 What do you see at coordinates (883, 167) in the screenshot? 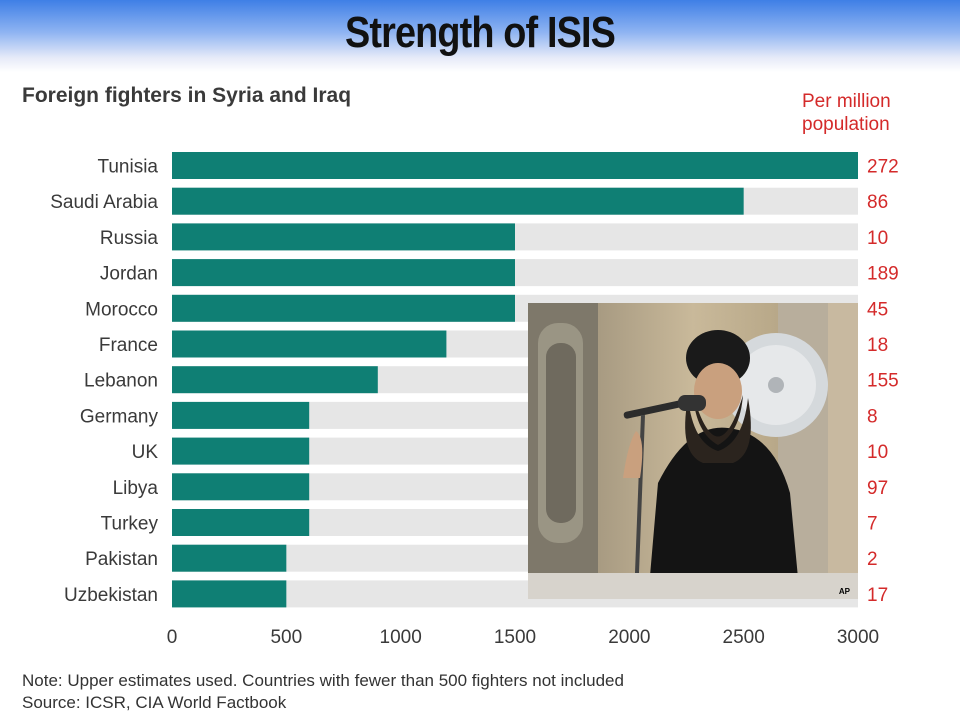
I see `per-million-value: 272` at bounding box center [883, 167].